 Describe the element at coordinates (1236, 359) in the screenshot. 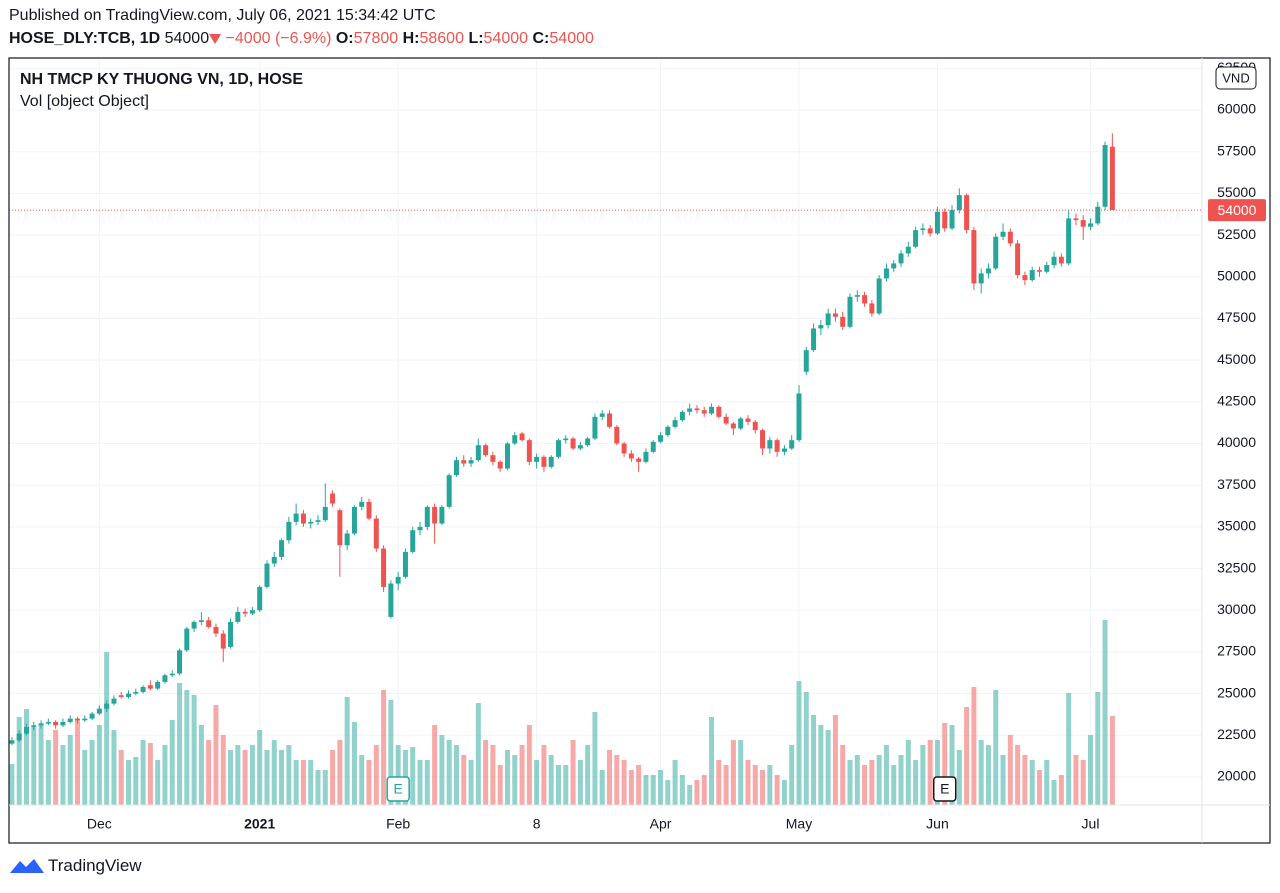

I see `y-tick-label: 45000` at that location.